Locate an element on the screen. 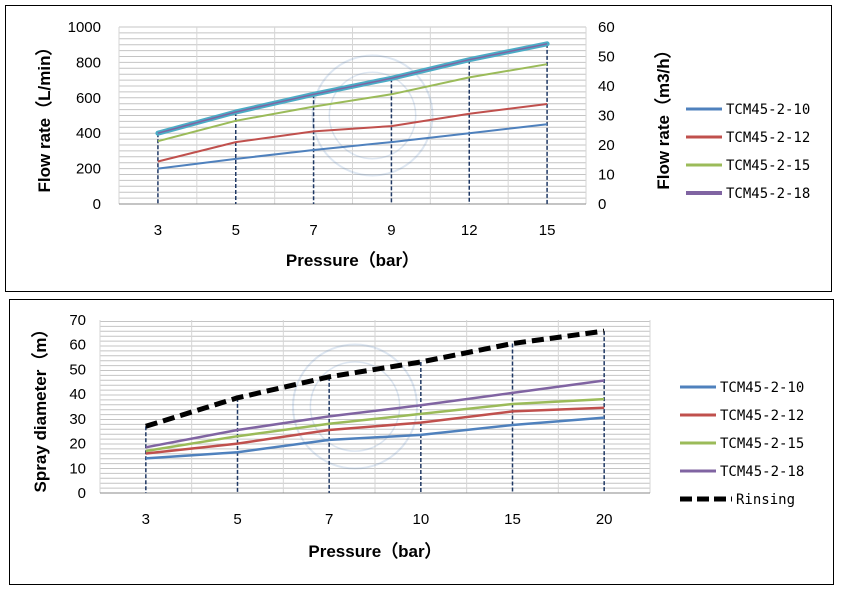 The width and height of the screenshot is (850, 593). y2-tick-label: 0 is located at coordinates (602, 204).